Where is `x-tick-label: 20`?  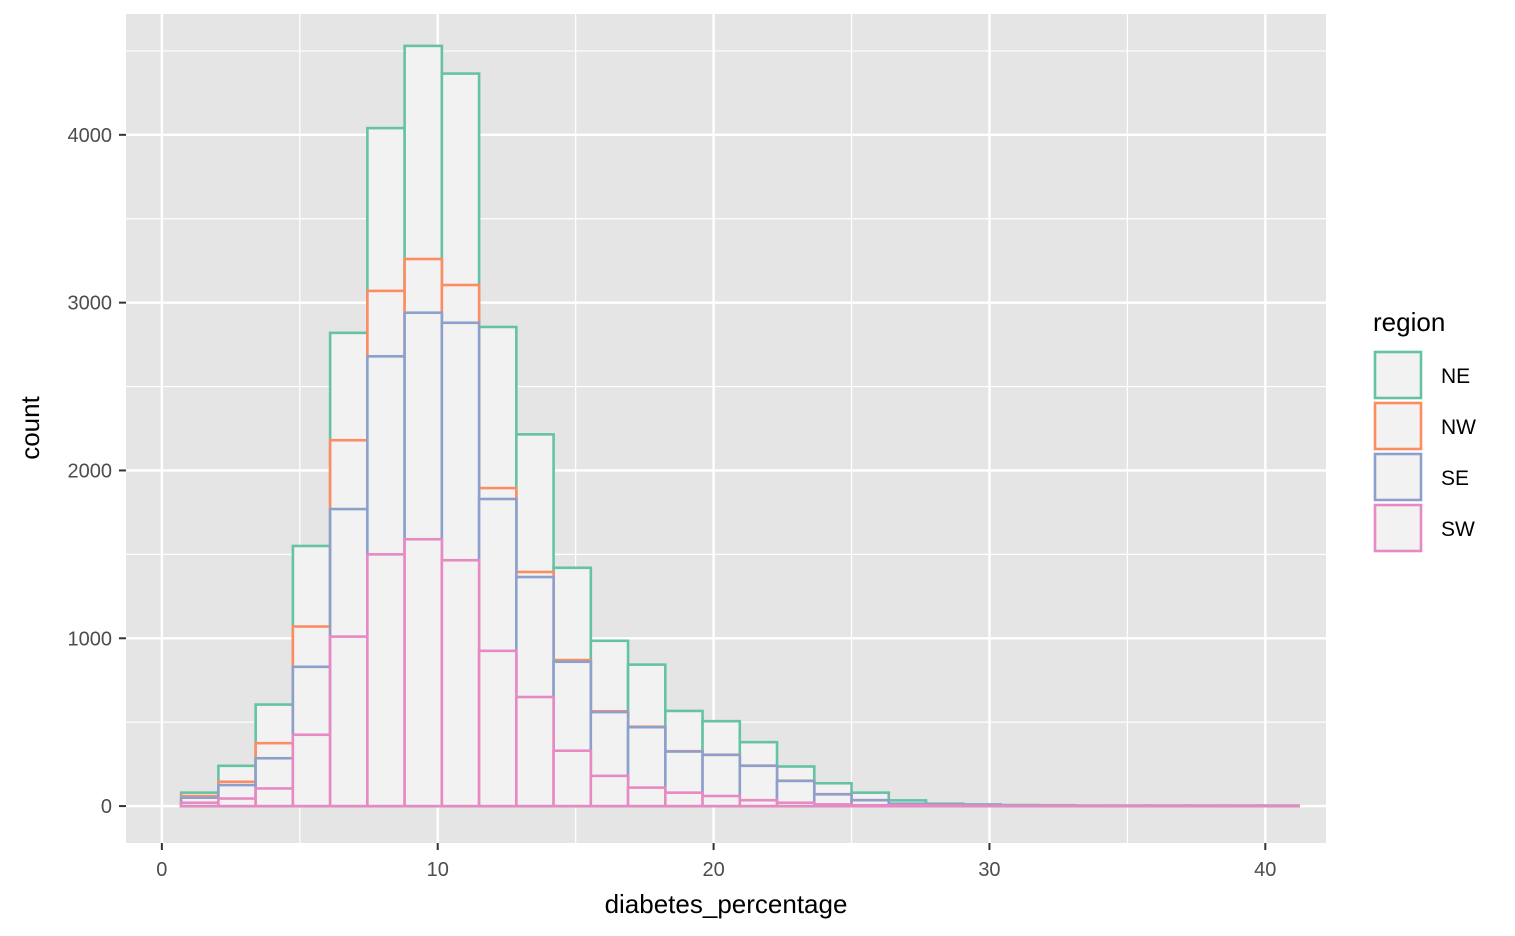 x-tick-label: 20 is located at coordinates (713, 870).